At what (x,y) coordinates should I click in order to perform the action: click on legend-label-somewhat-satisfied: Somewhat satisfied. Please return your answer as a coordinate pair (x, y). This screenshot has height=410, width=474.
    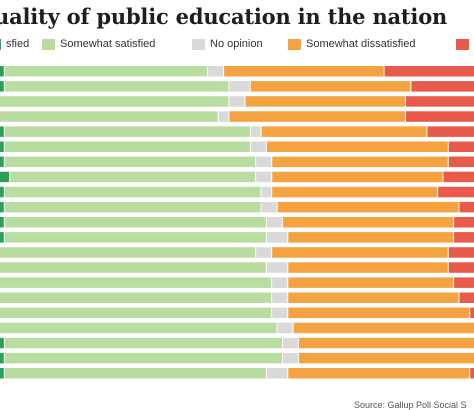
    Looking at the image, I should click on (108, 44).